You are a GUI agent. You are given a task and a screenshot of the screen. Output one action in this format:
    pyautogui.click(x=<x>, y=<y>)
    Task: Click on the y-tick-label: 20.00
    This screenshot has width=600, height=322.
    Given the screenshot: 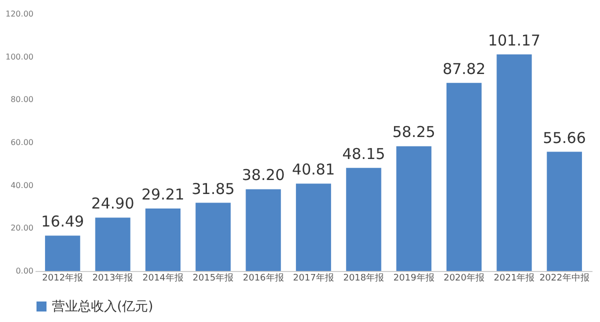 What is the action you would take?
    pyautogui.click(x=22, y=228)
    